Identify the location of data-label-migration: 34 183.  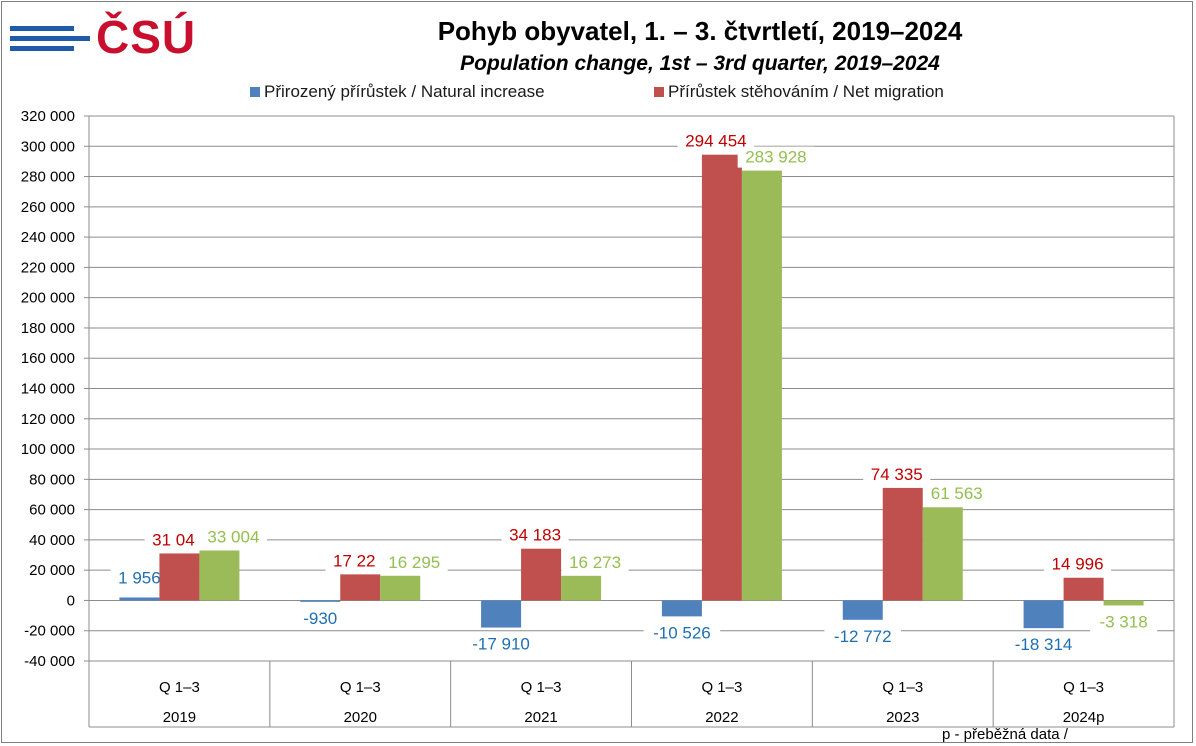
(535, 535).